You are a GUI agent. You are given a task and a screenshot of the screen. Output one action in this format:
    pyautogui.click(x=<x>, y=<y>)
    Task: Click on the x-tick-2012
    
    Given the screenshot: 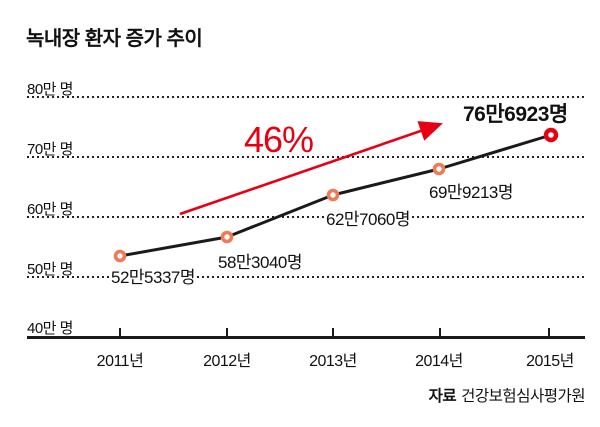 What is the action you would take?
    pyautogui.click(x=227, y=332)
    